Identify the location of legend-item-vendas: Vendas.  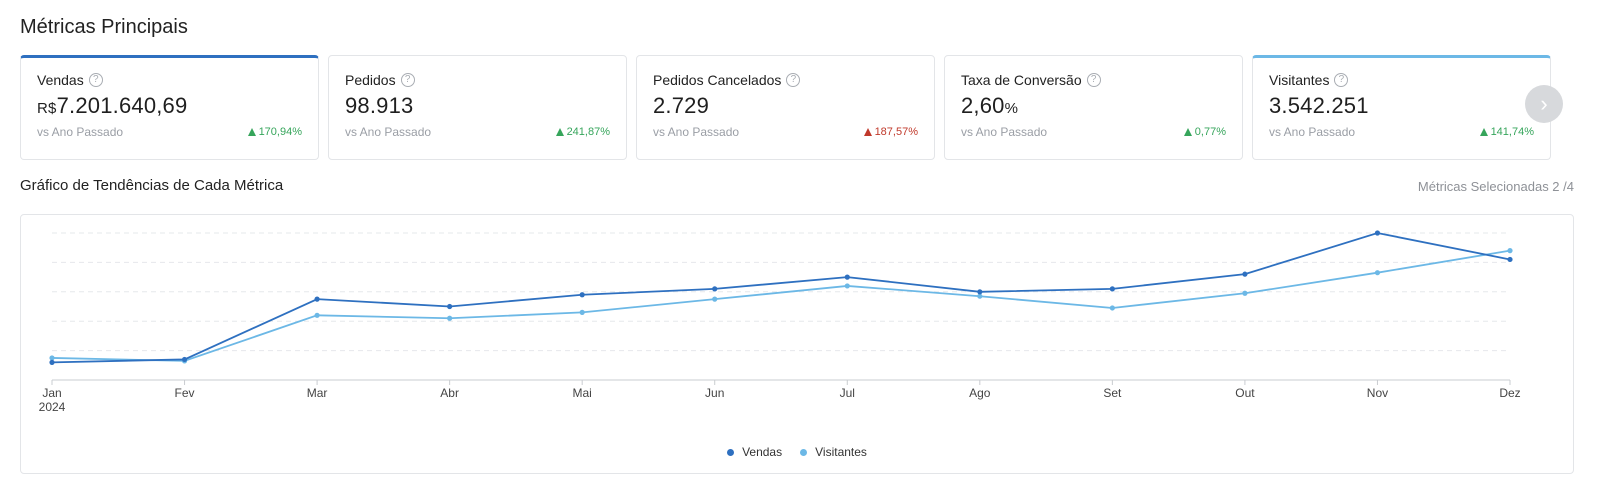
(754, 452).